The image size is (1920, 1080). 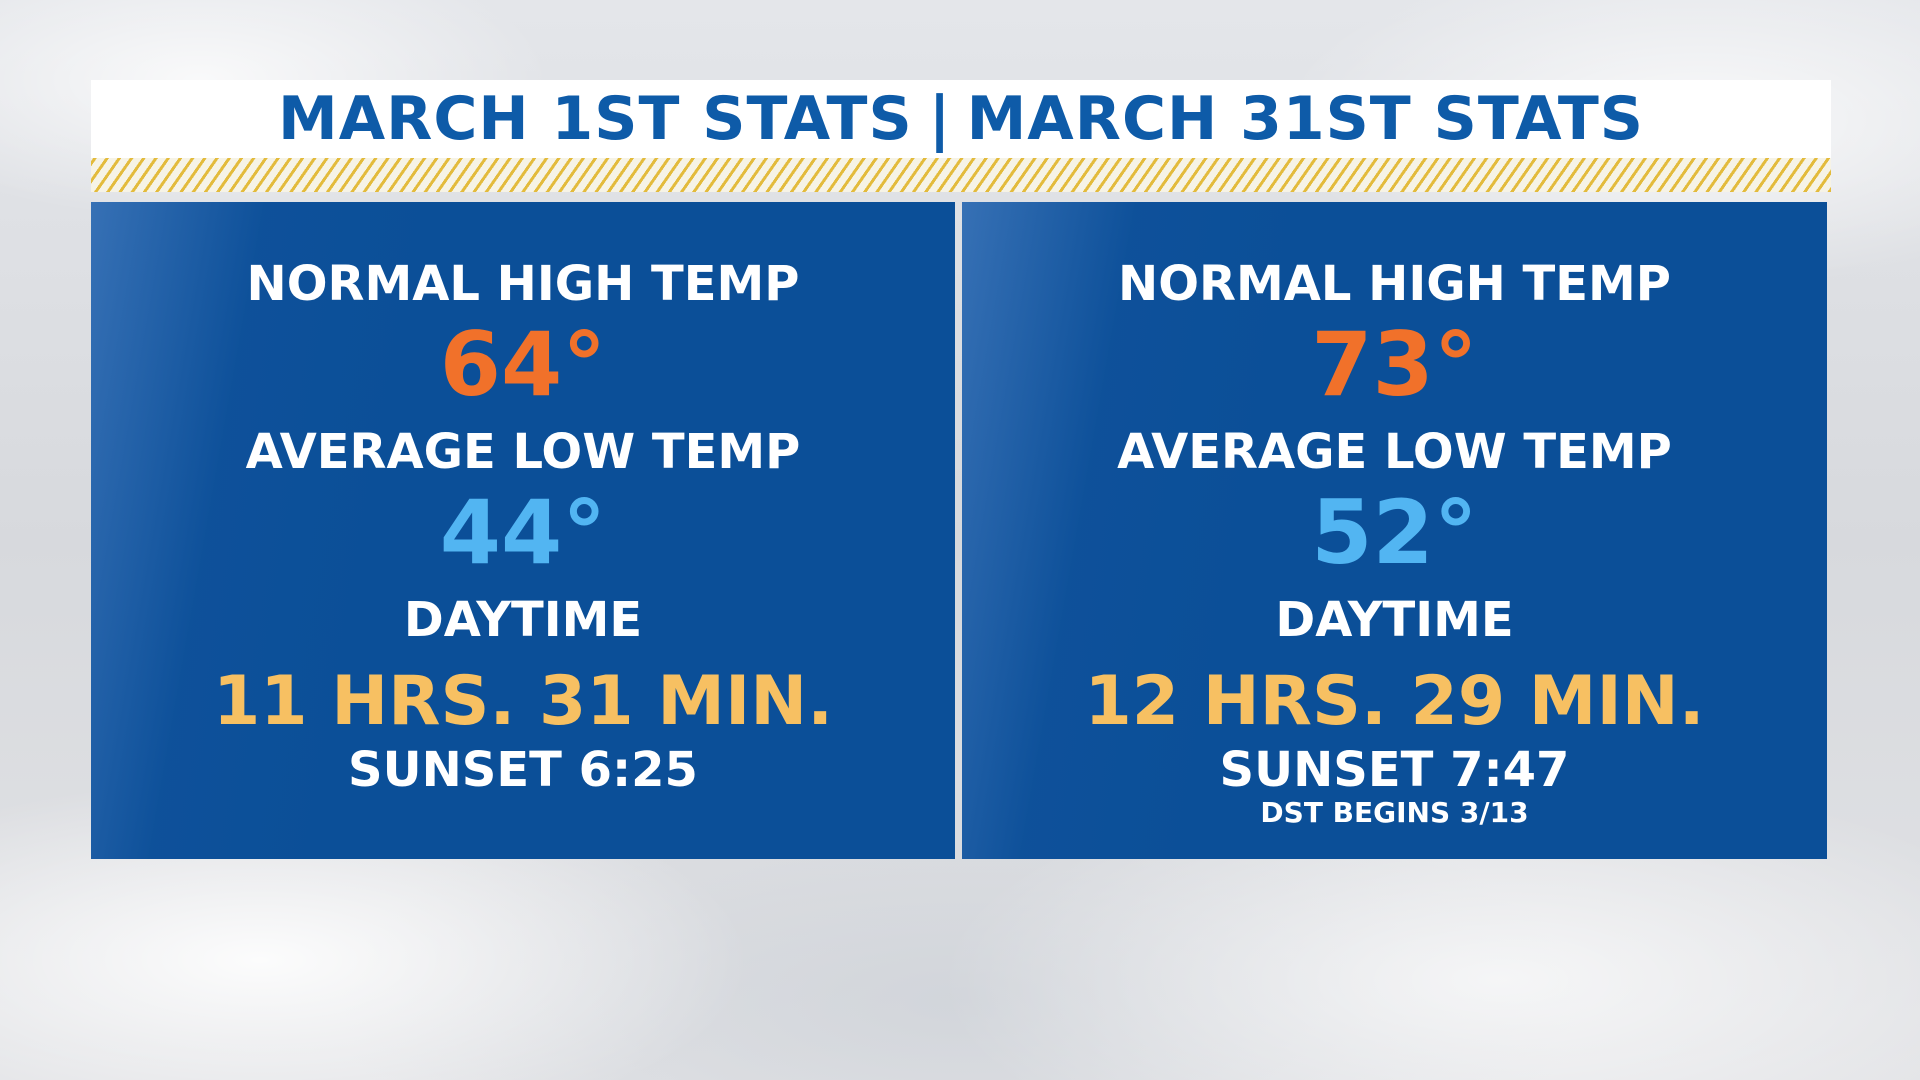 What do you see at coordinates (1394, 812) in the screenshot?
I see `dst-note: DST BEGINS 3/13` at bounding box center [1394, 812].